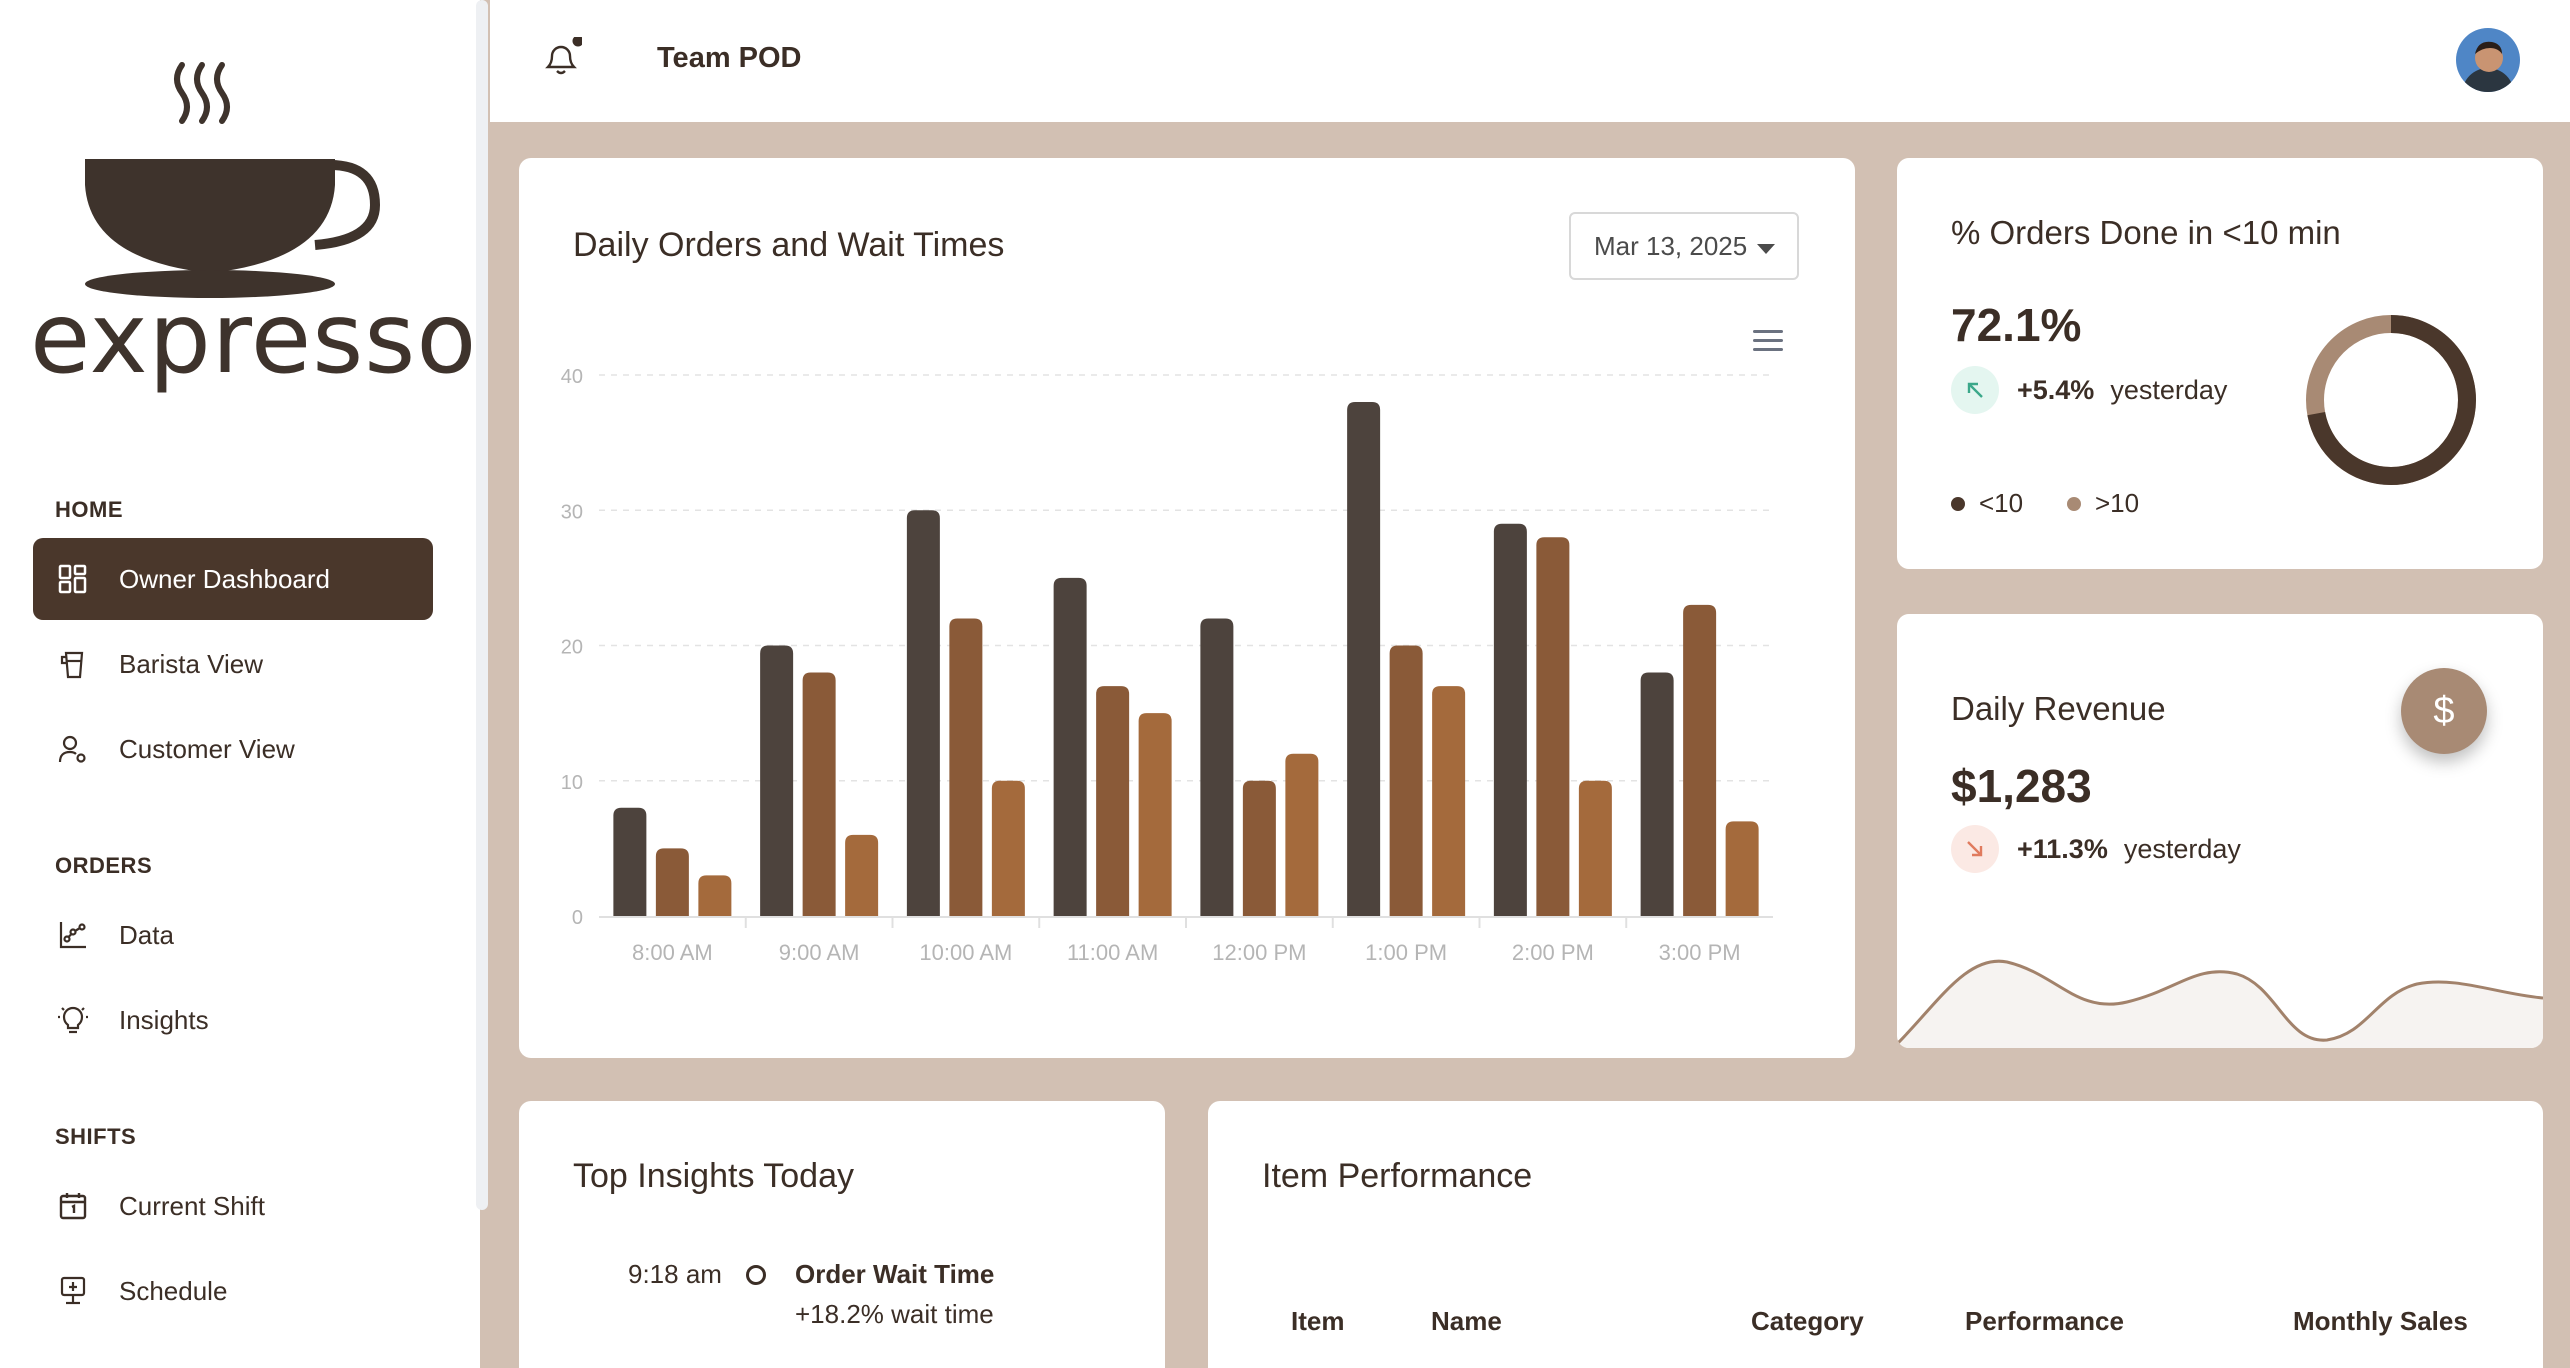 The height and width of the screenshot is (1368, 2570). Describe the element at coordinates (1975, 390) in the screenshot. I see `arrow-up-left-icon` at that location.